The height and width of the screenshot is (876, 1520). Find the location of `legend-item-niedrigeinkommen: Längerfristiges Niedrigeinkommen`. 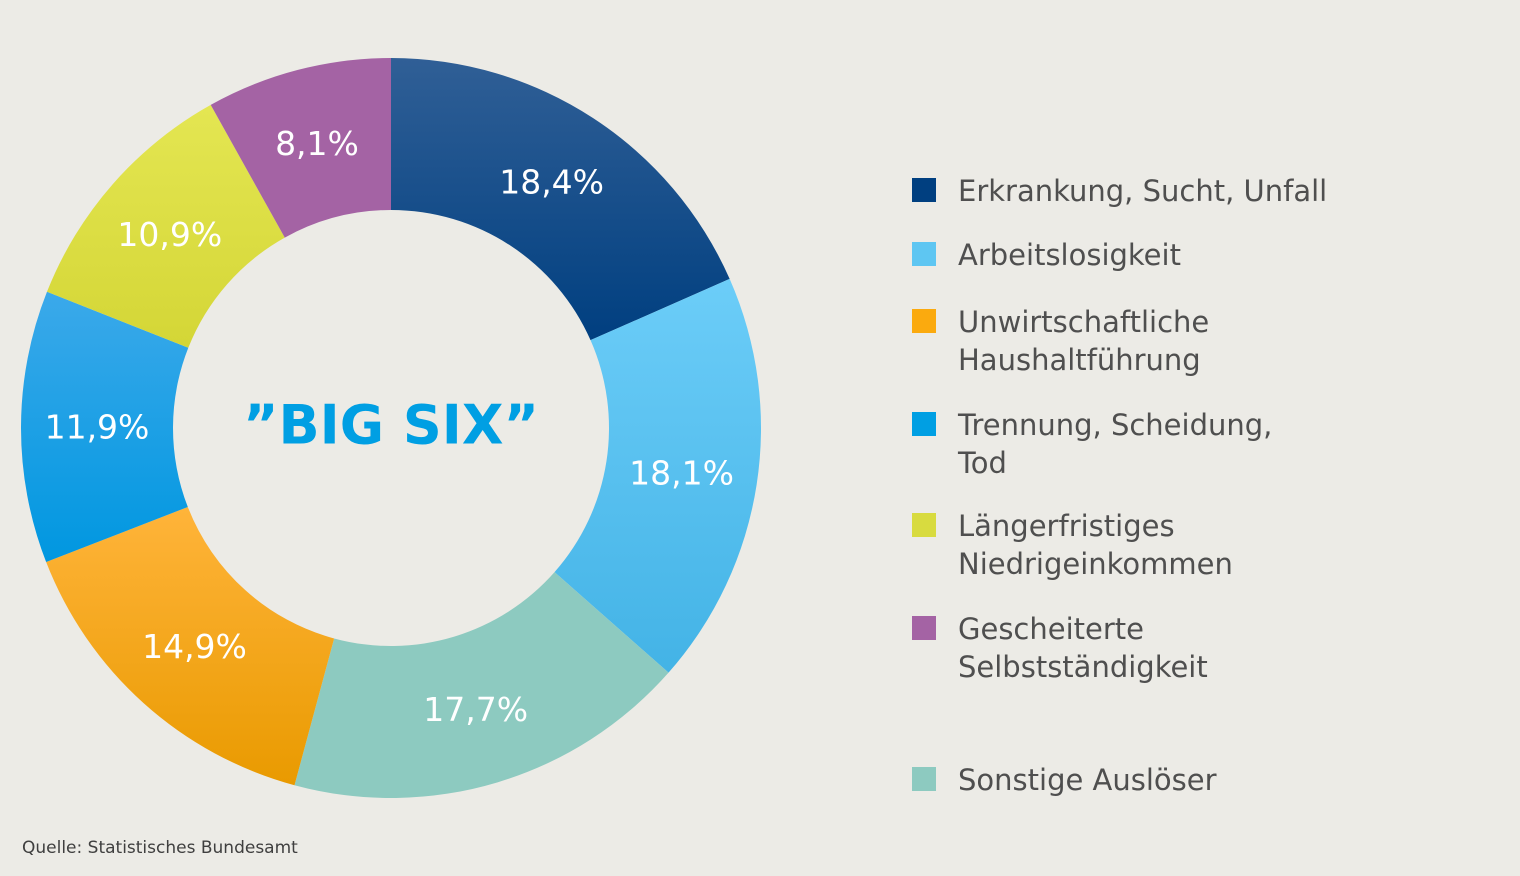

legend-item-niedrigeinkommen: Längerfristiges Niedrigeinkommen is located at coordinates (1207, 545).